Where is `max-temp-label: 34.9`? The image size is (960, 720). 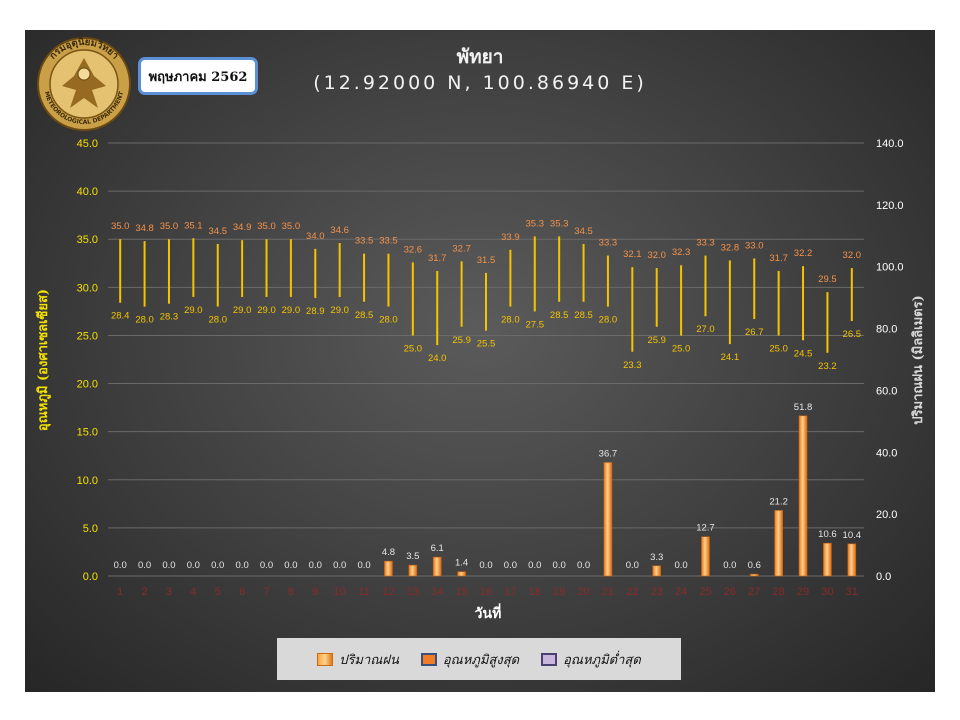
max-temp-label: 34.9 is located at coordinates (242, 227).